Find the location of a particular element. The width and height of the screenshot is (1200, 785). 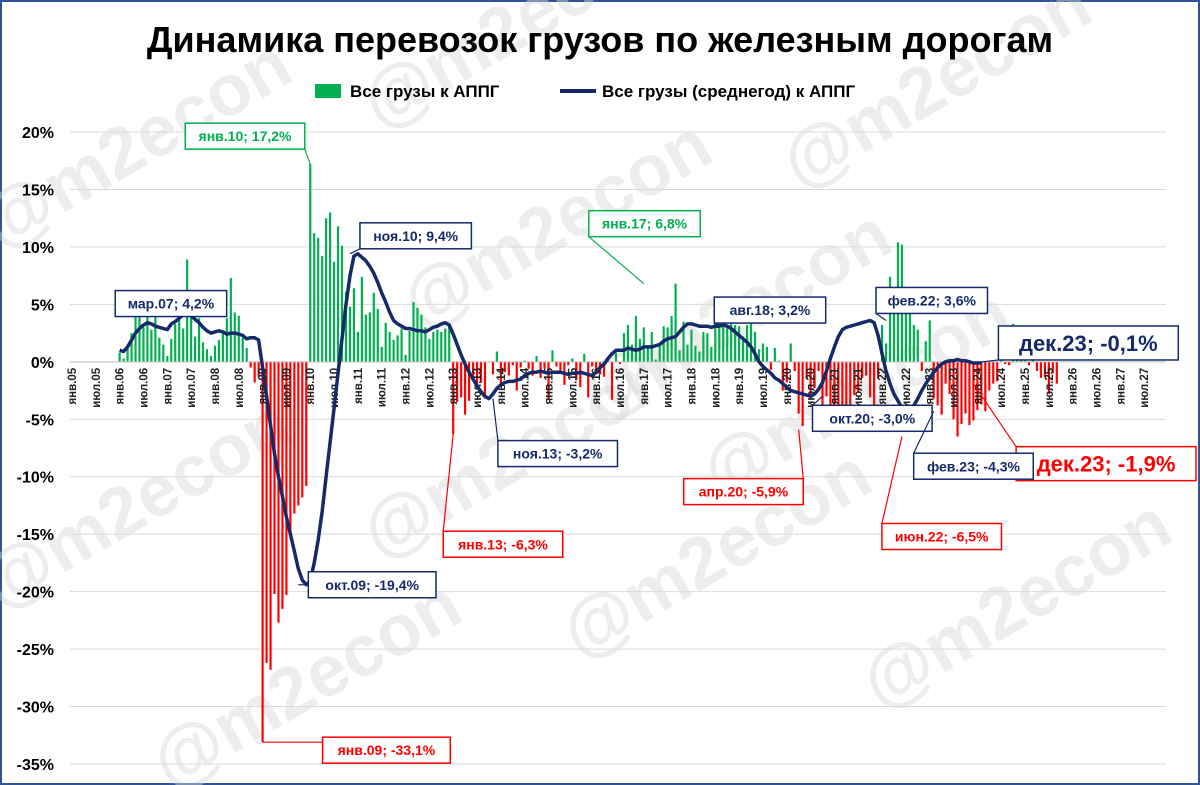

x-tick-label: июл.15 is located at coordinates (573, 387).